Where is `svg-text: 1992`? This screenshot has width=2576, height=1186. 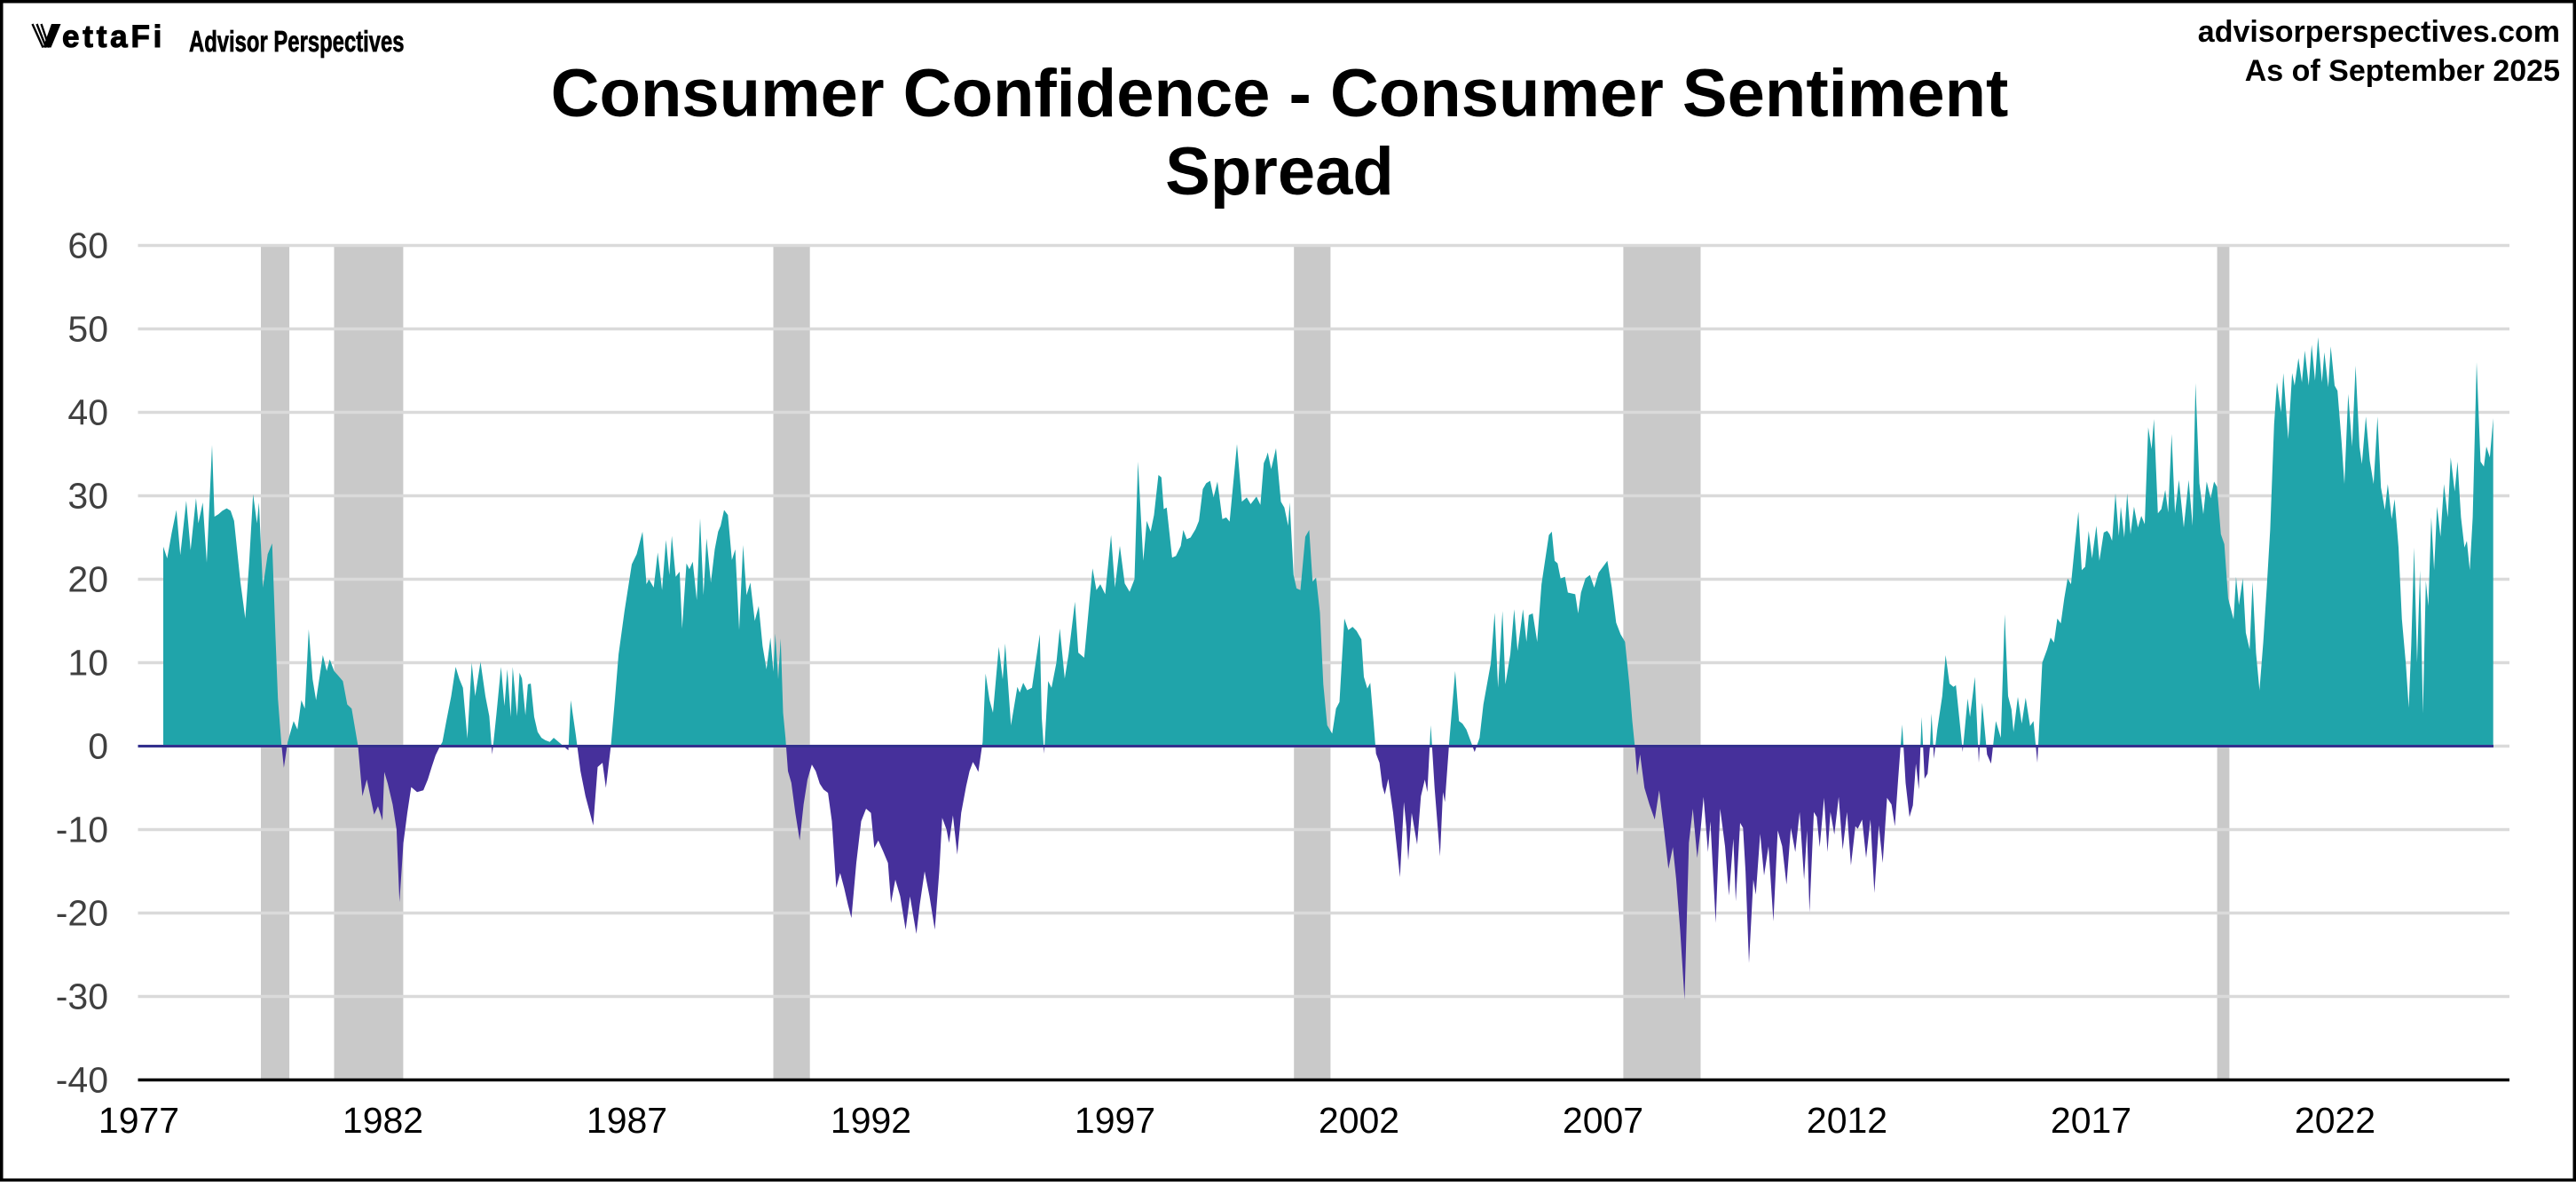
svg-text: 1992 is located at coordinates (871, 1120).